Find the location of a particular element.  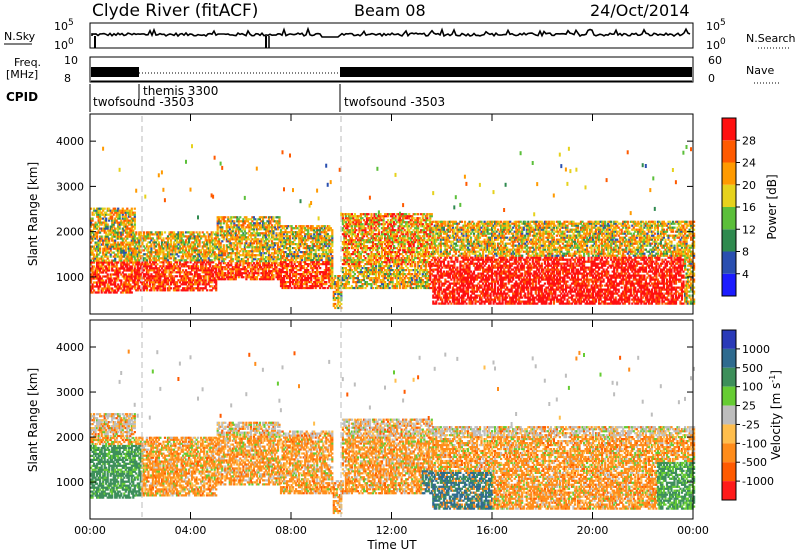

noise-left-tick-top: 105 is located at coordinates (64, 25).